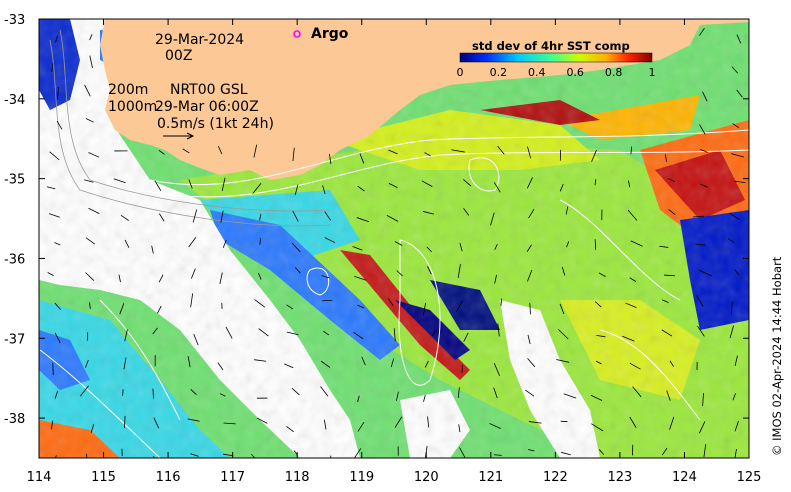  Describe the element at coordinates (551, 46) in the screenshot. I see `legend-title: std dev of 4hr SST comp` at that location.